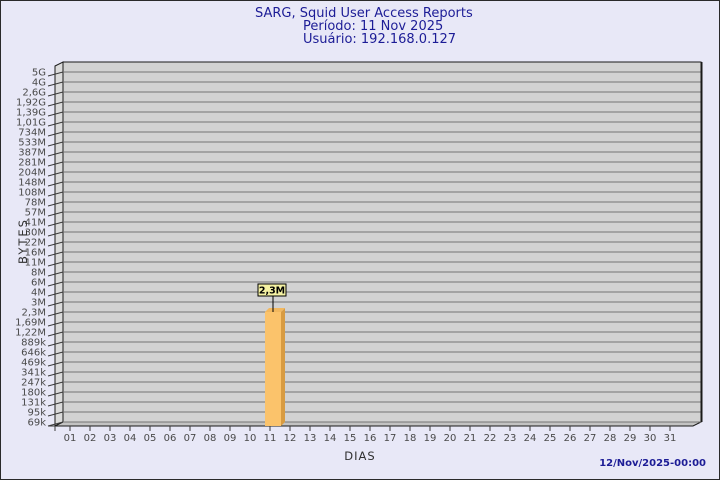 The image size is (720, 480). Describe the element at coordinates (490, 438) in the screenshot. I see `x-tick-label: 22` at that location.